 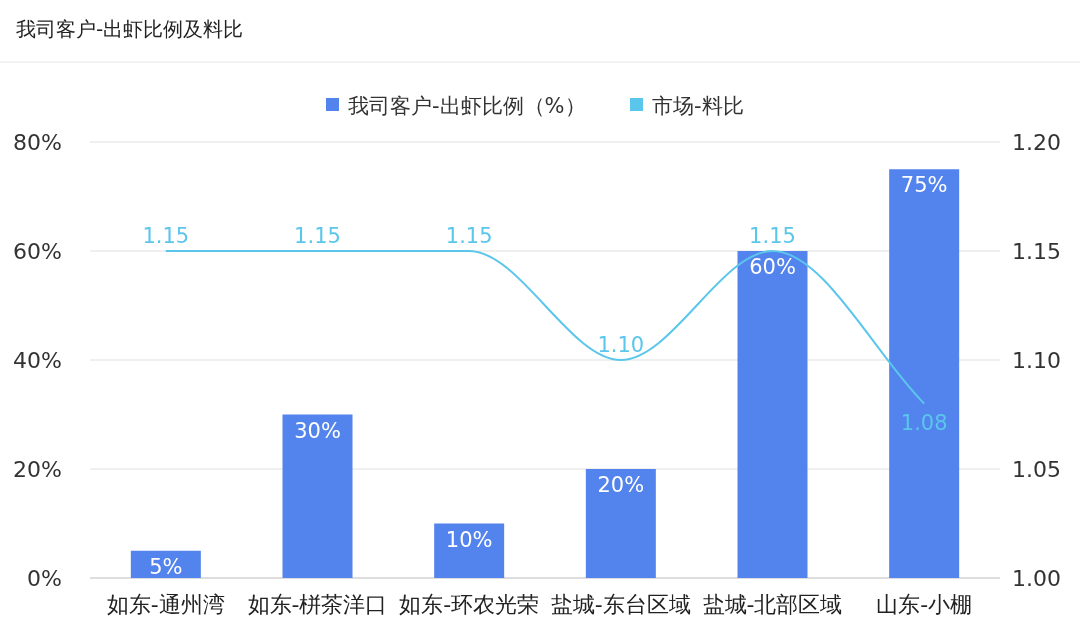 What do you see at coordinates (467, 106) in the screenshot?
I see `legend-label: 我司客户-出虾比例（%）` at bounding box center [467, 106].